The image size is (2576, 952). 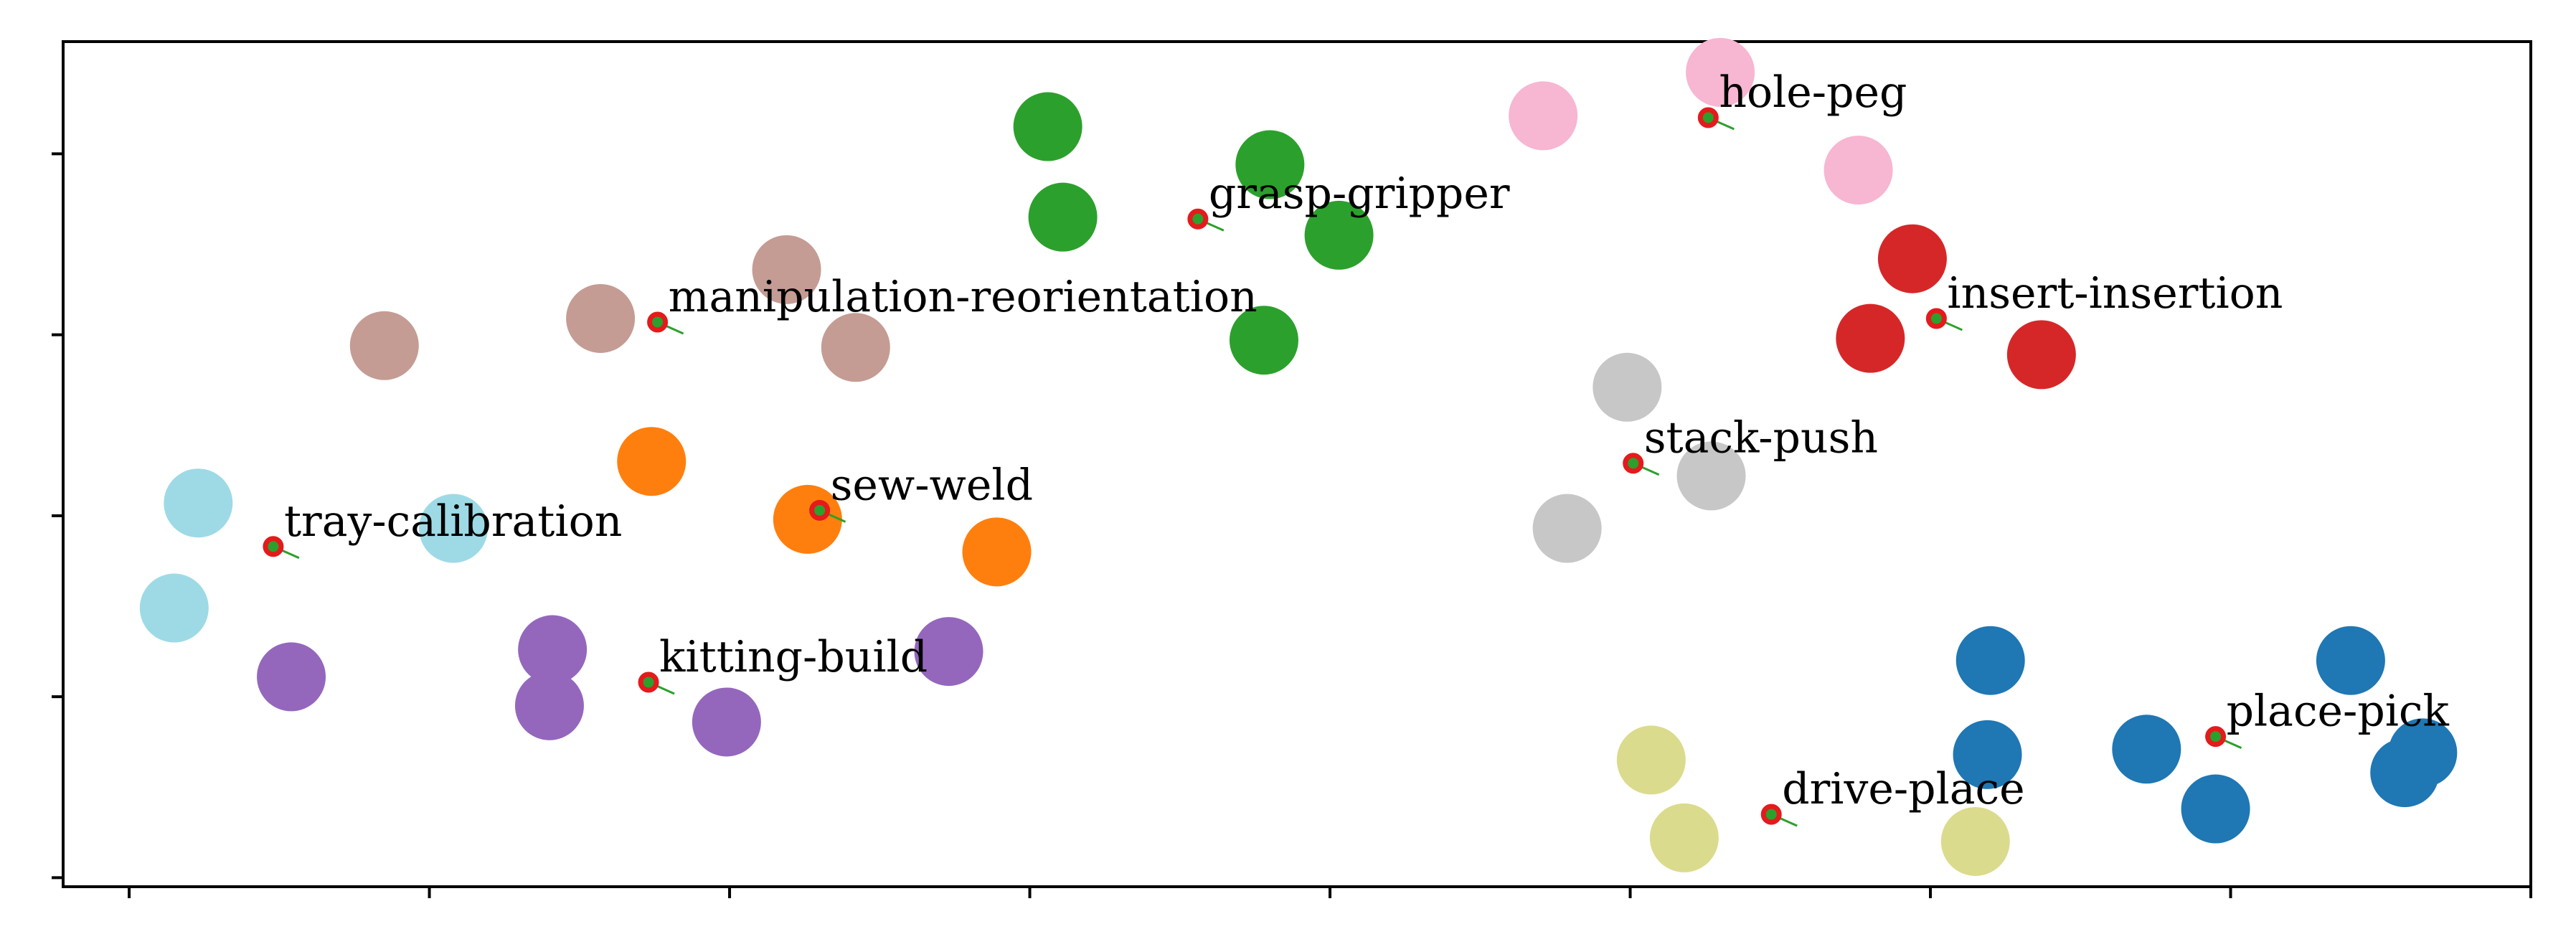 I want to click on cluster-label: tray-calibration, so click(x=453, y=521).